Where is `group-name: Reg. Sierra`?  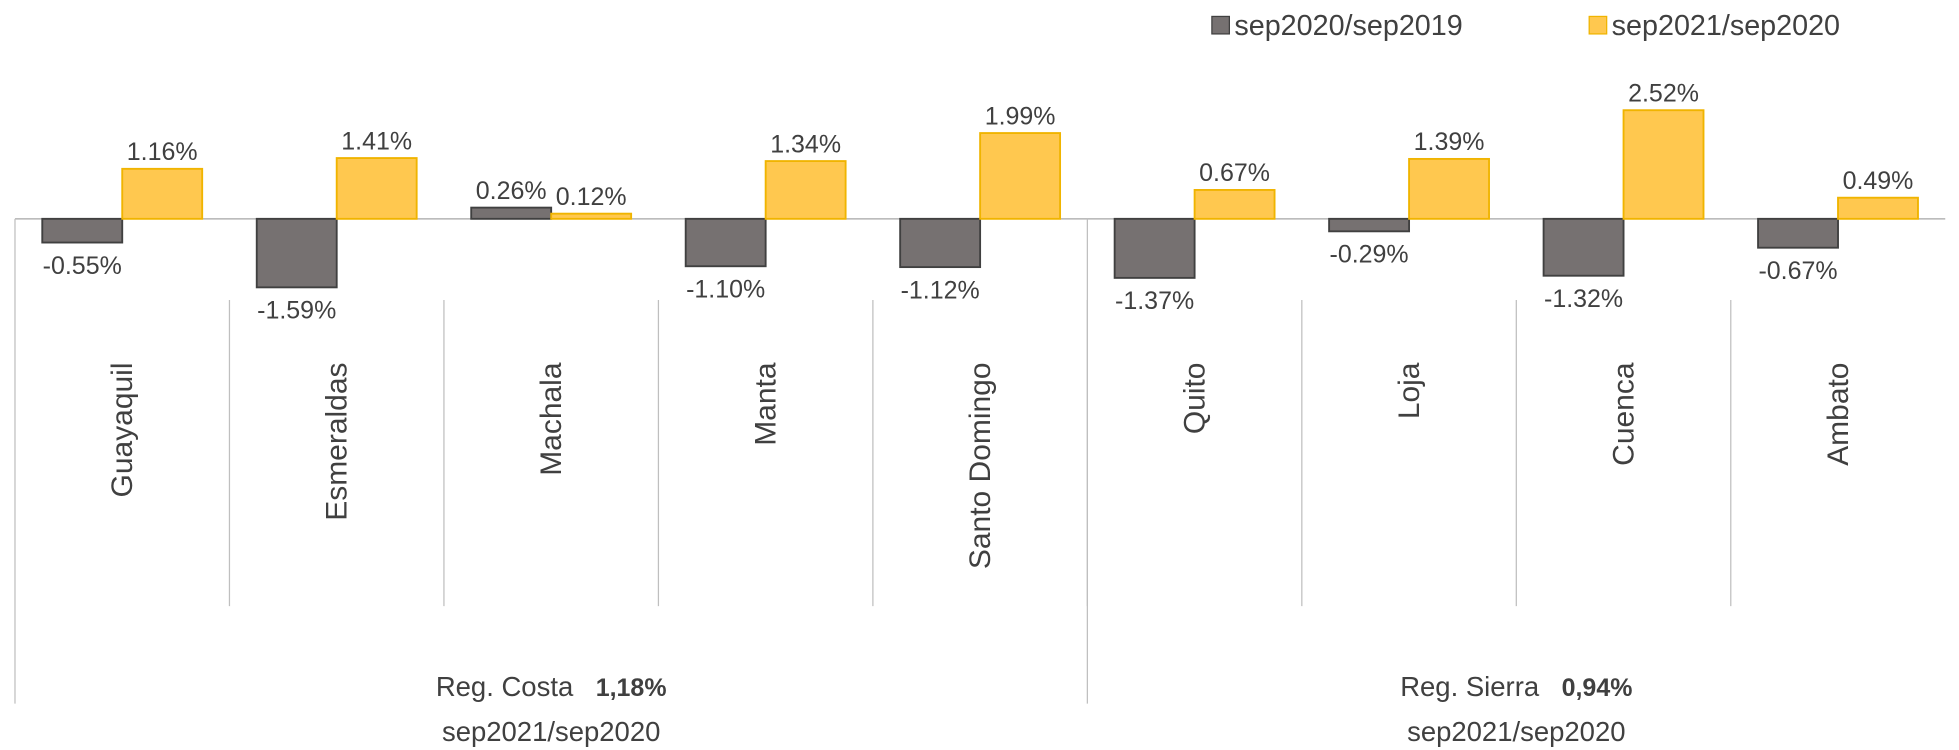
group-name: Reg. Sierra is located at coordinates (1470, 686).